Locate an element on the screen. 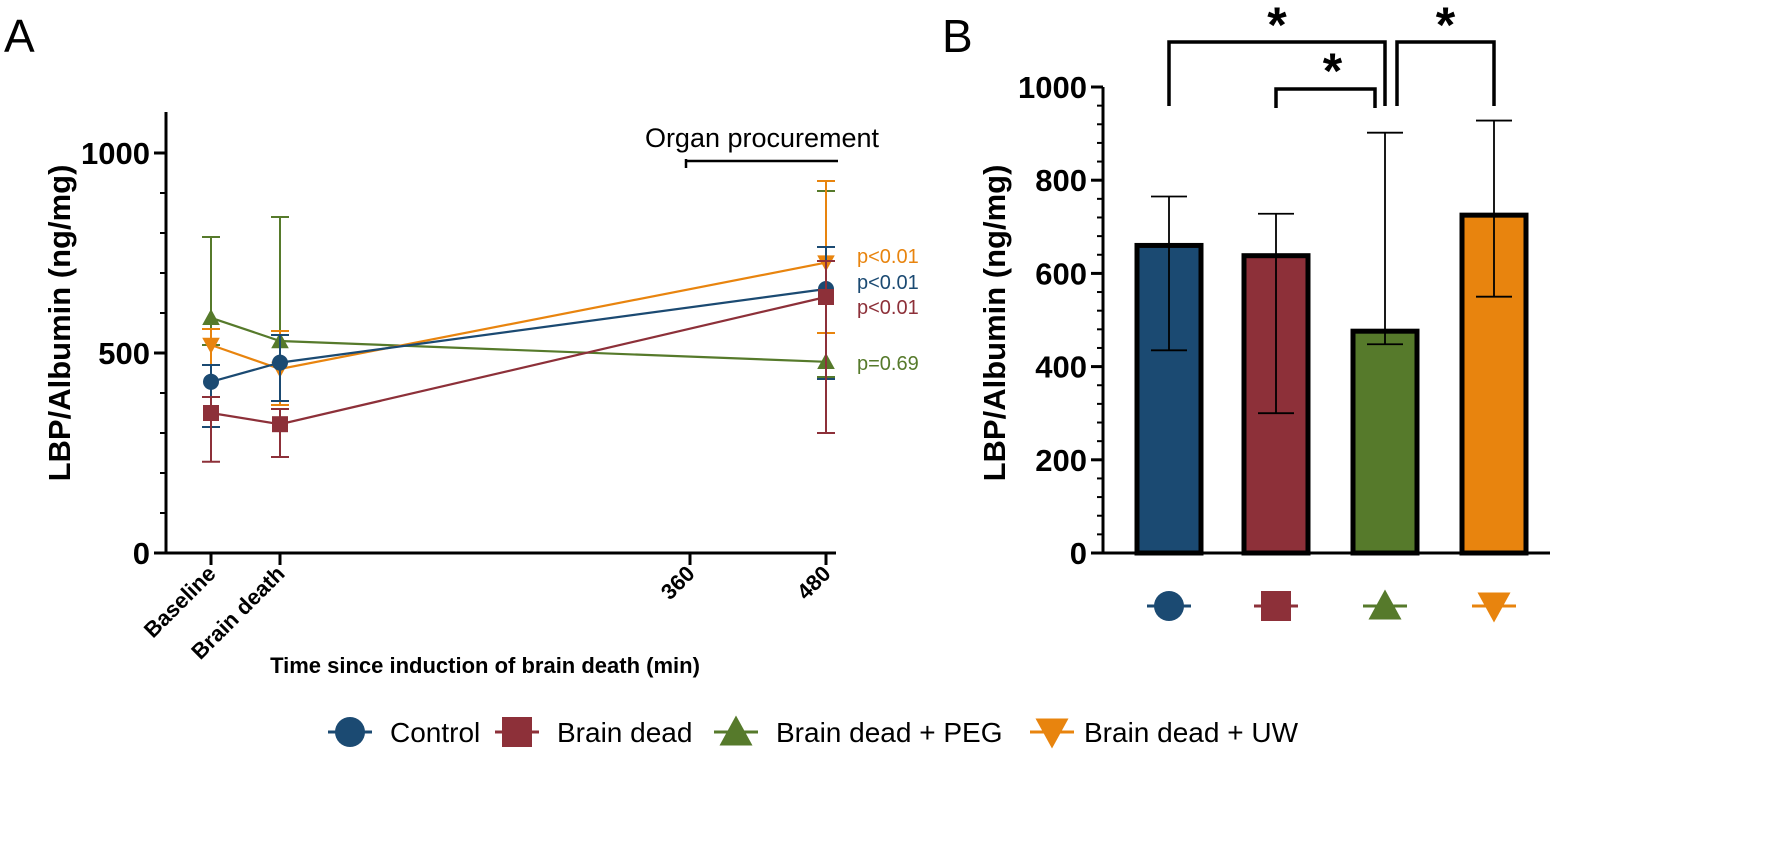 The image size is (1772, 853). sig-bracket-braindead-peg is located at coordinates (1325, 97).